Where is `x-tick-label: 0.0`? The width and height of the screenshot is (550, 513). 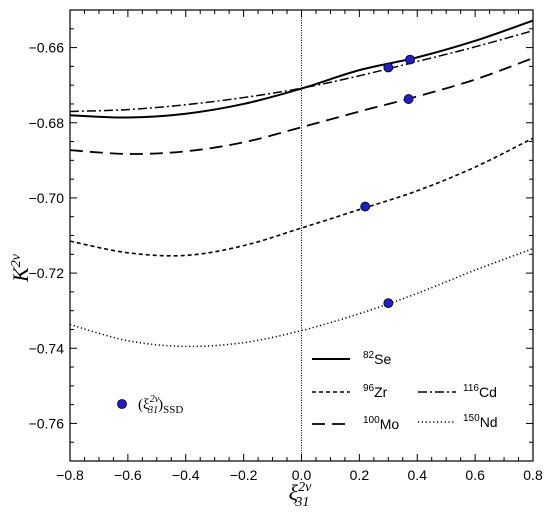
x-tick-label: 0.0 is located at coordinates (302, 475).